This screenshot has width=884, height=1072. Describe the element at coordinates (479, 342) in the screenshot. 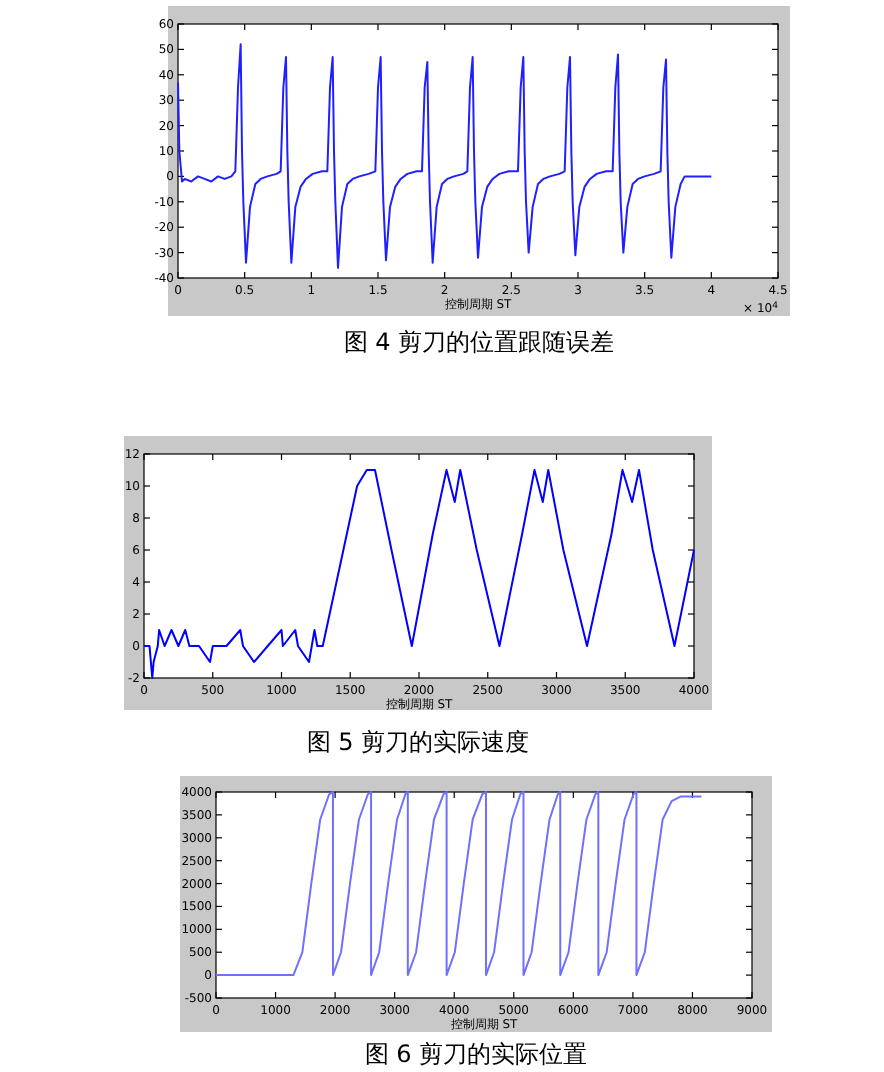

I see `text: 图 4 剪刀的位置跟随误差` at that location.